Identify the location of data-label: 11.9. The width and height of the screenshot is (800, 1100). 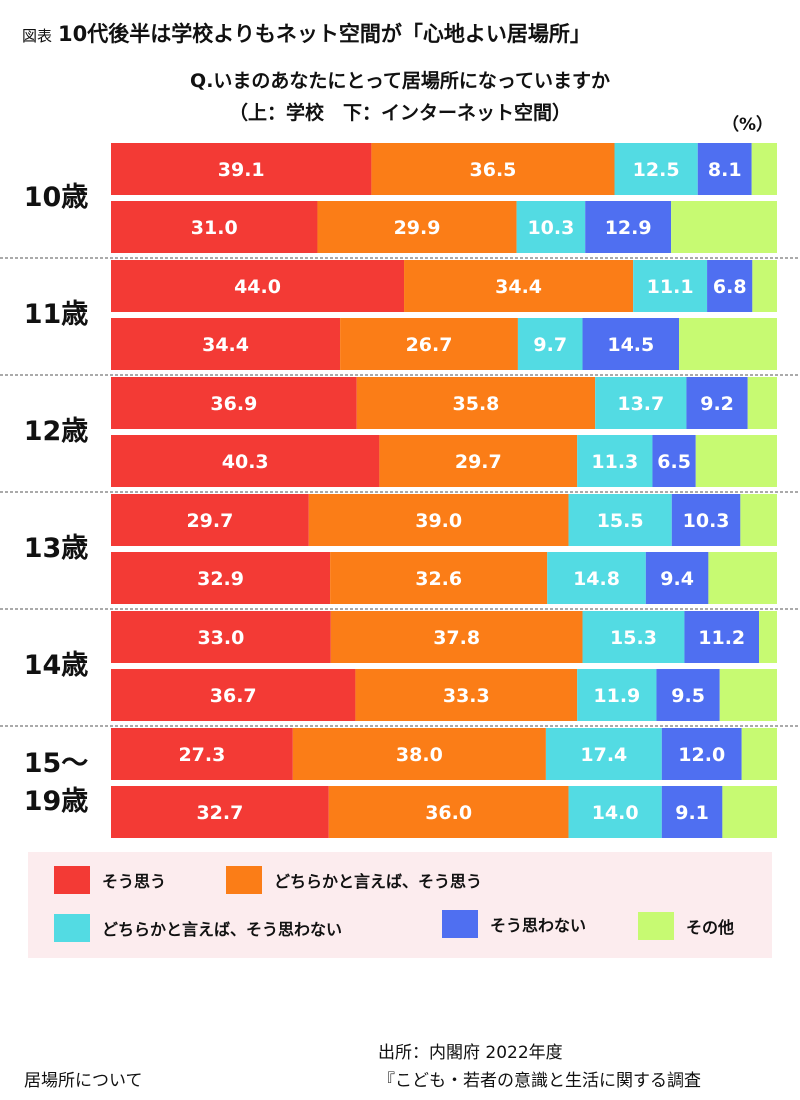
(616, 696).